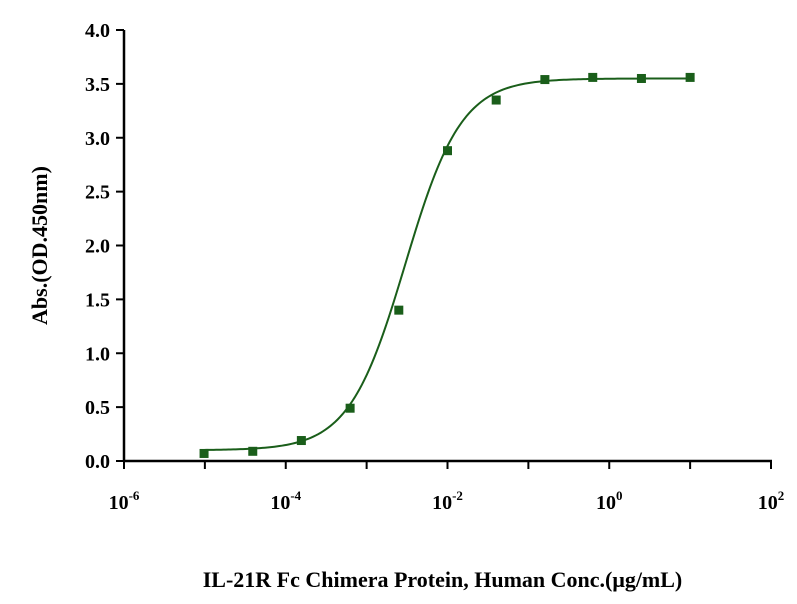 The width and height of the screenshot is (797, 604). I want to click on x-tick-label: 10⁰, so click(609, 501).